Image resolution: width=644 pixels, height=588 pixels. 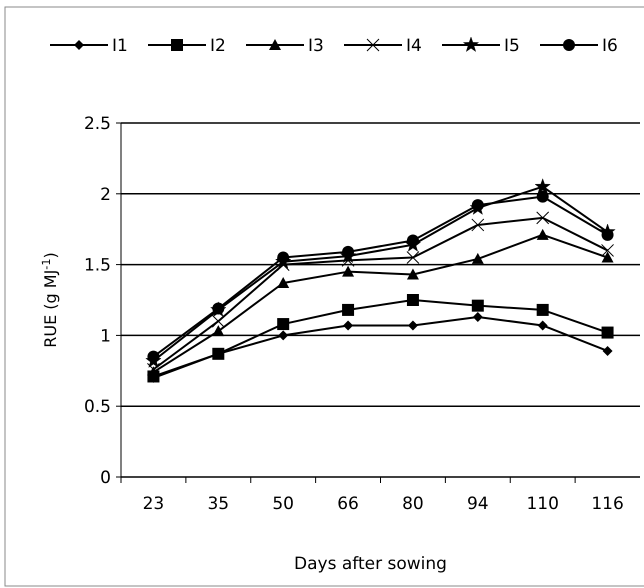 What do you see at coordinates (542, 504) in the screenshot?
I see `x-tick-label: 110` at bounding box center [542, 504].